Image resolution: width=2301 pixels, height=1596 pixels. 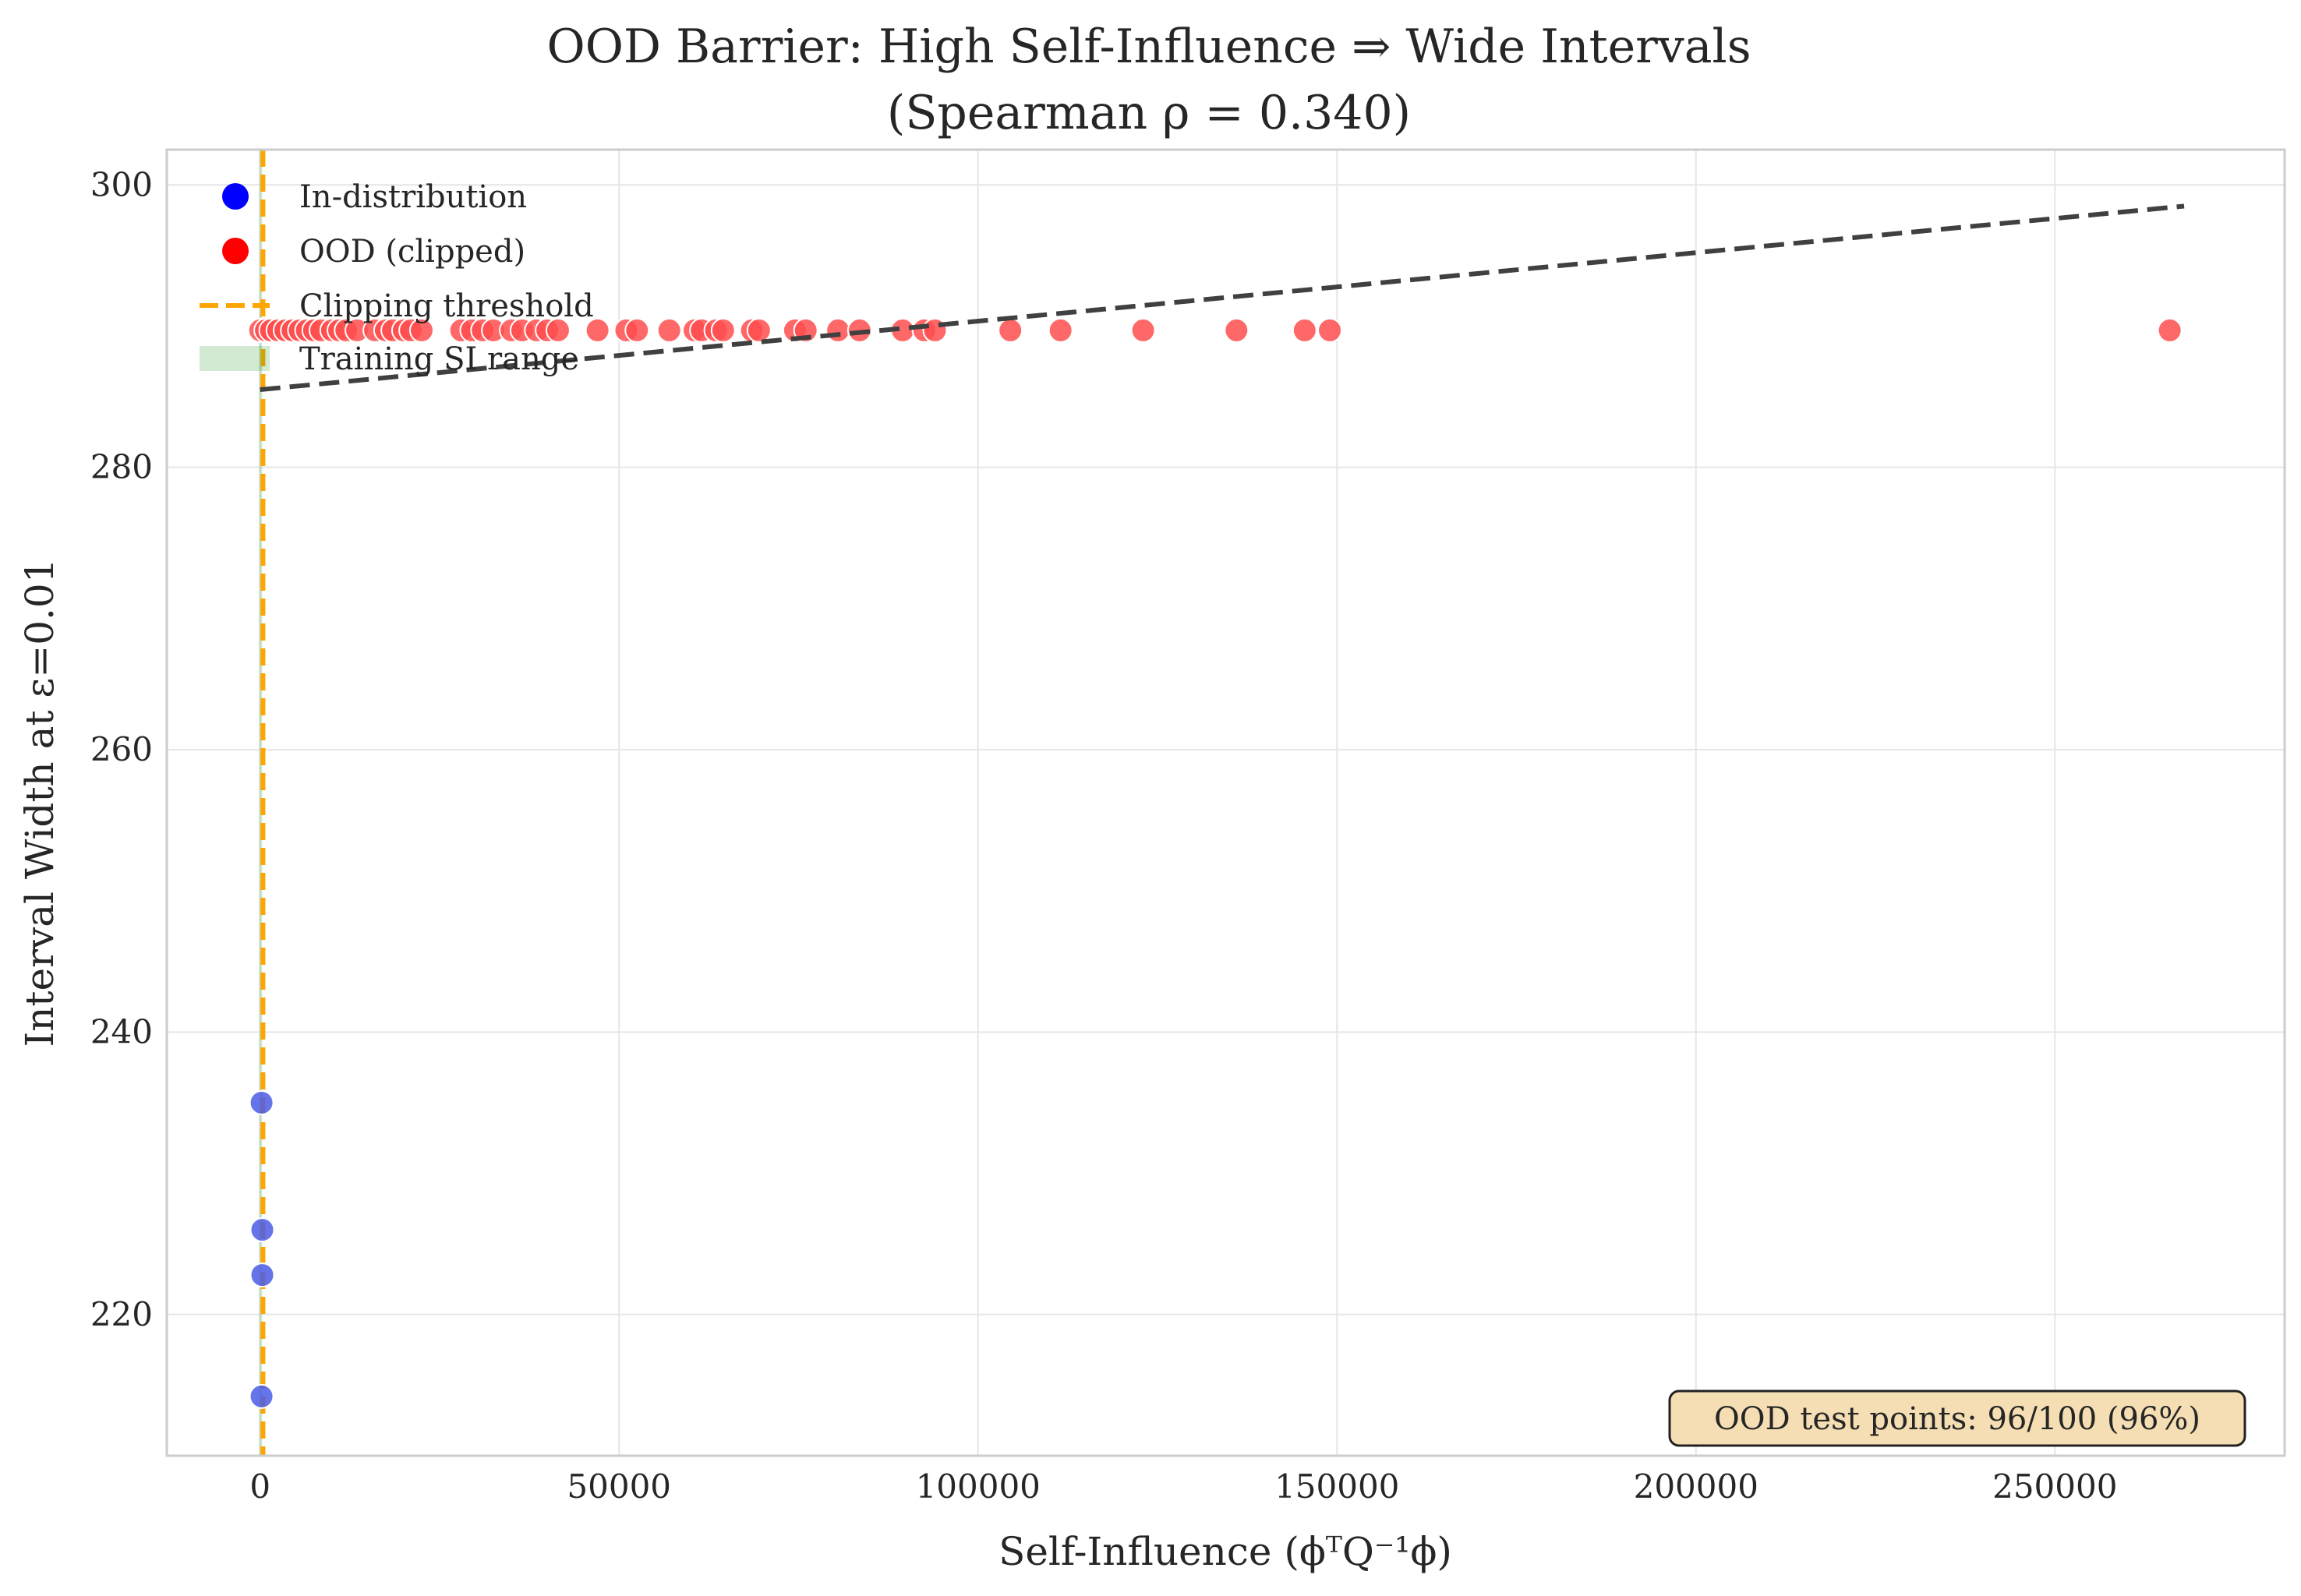 I want to click on ood-count-annotation: OOD test points: 96/100 (96%), so click(x=1957, y=1418).